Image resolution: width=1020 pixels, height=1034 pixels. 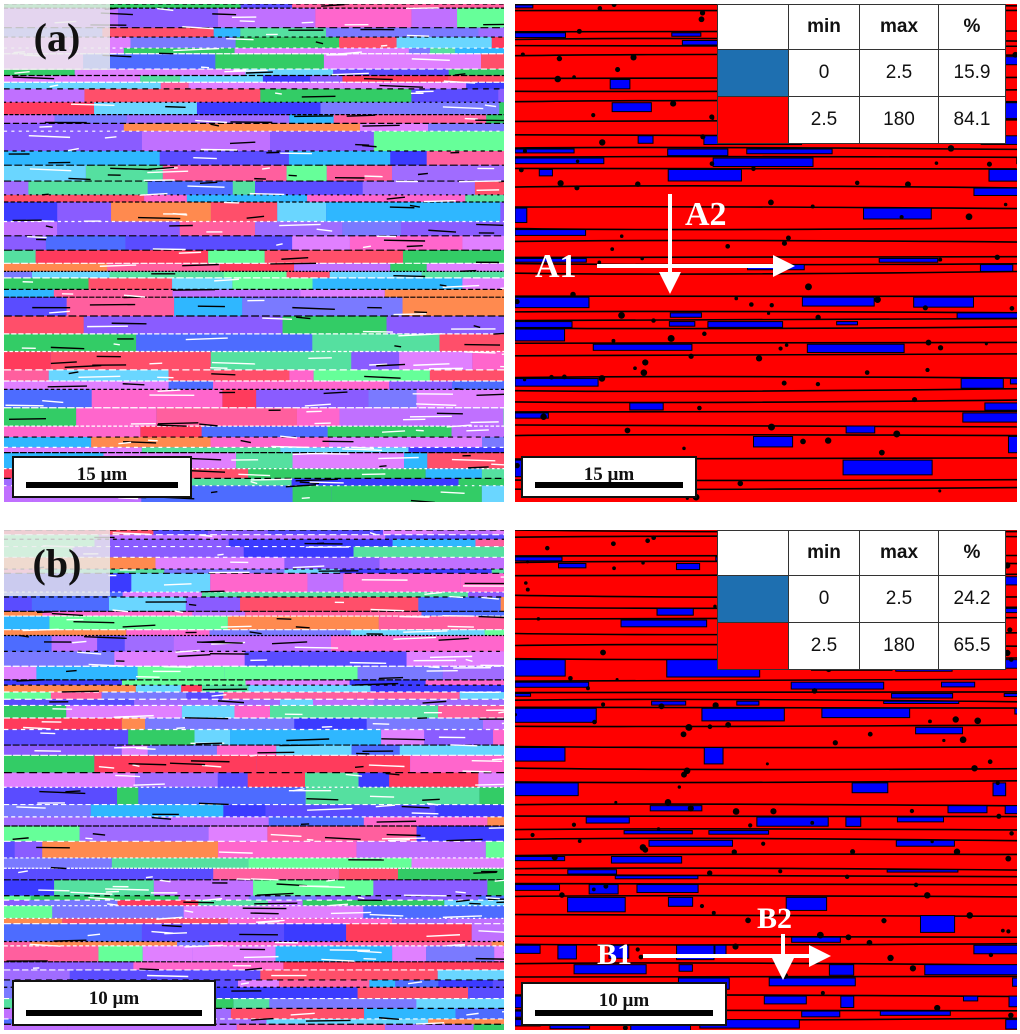 What do you see at coordinates (556, 266) in the screenshot?
I see `annotation-a1: A1` at bounding box center [556, 266].